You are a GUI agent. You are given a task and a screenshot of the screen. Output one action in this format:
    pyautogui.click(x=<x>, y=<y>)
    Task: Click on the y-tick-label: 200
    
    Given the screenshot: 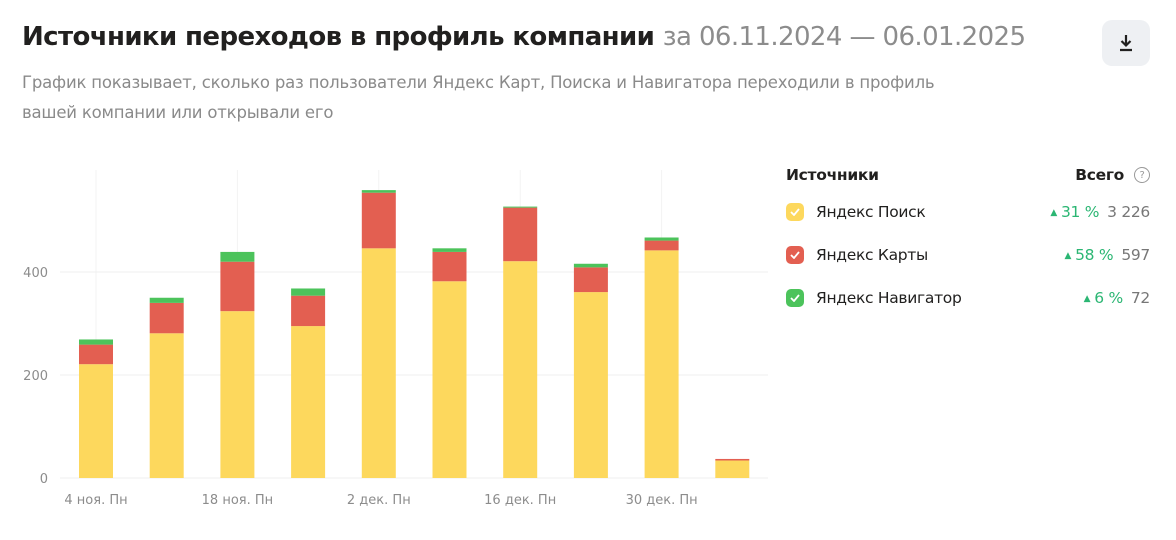 What is the action you would take?
    pyautogui.click(x=35, y=376)
    